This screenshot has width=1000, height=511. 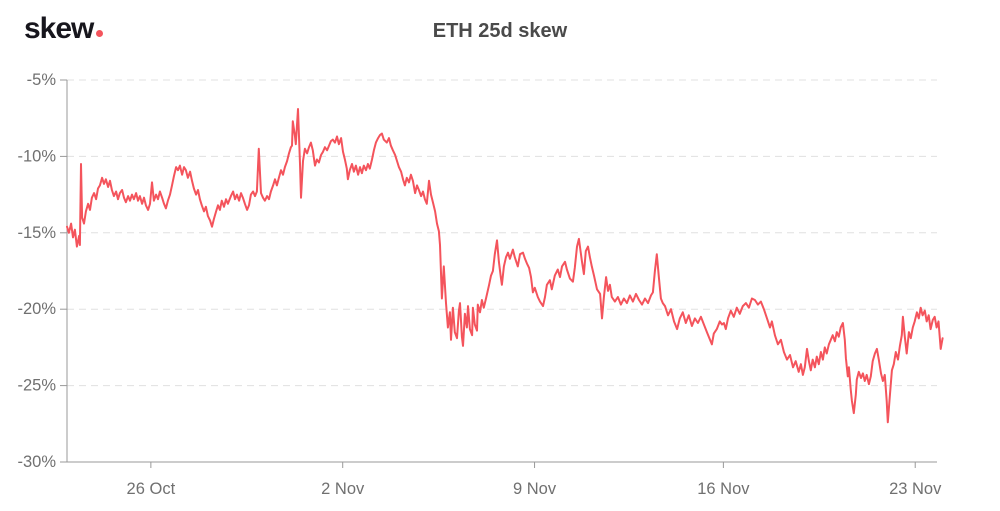 I want to click on y-tick-label: -30%, so click(x=36, y=462).